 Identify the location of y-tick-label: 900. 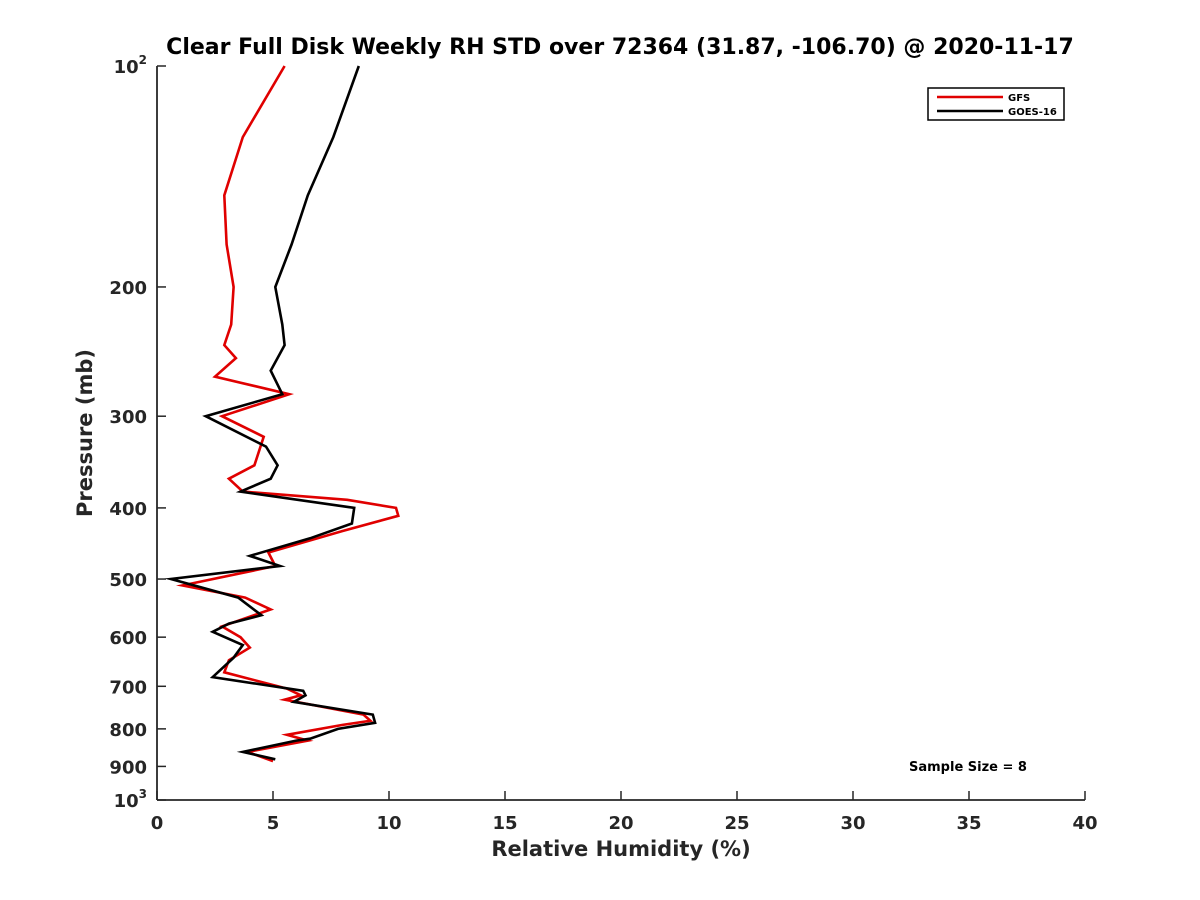
(128, 767).